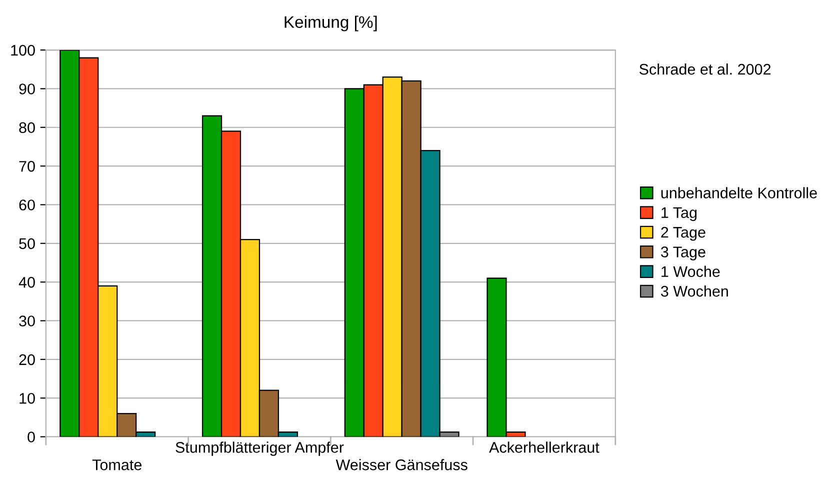  What do you see at coordinates (402, 464) in the screenshot?
I see `x-tick-label: Weisser Gänsefuss` at bounding box center [402, 464].